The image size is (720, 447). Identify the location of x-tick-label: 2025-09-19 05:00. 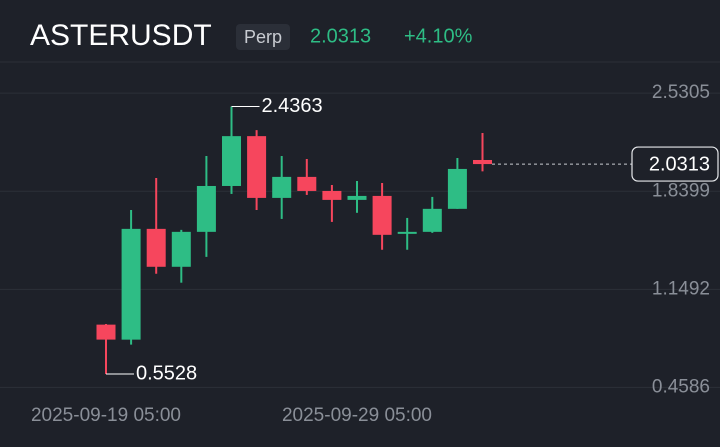
(106, 415).